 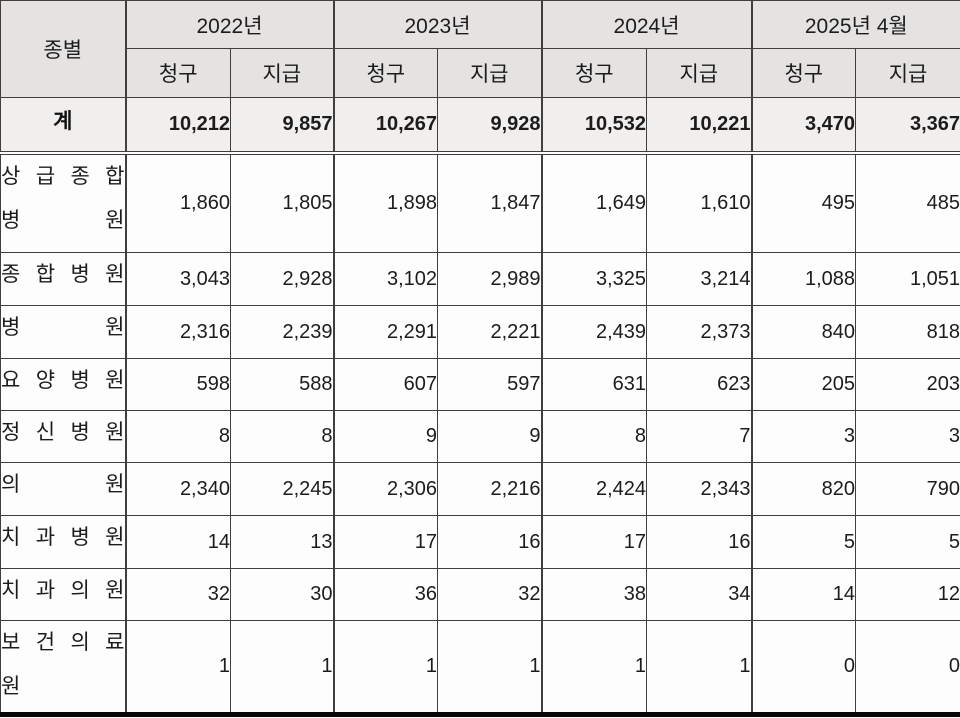 What do you see at coordinates (282, 542) in the screenshot?
I see `cell: 13` at bounding box center [282, 542].